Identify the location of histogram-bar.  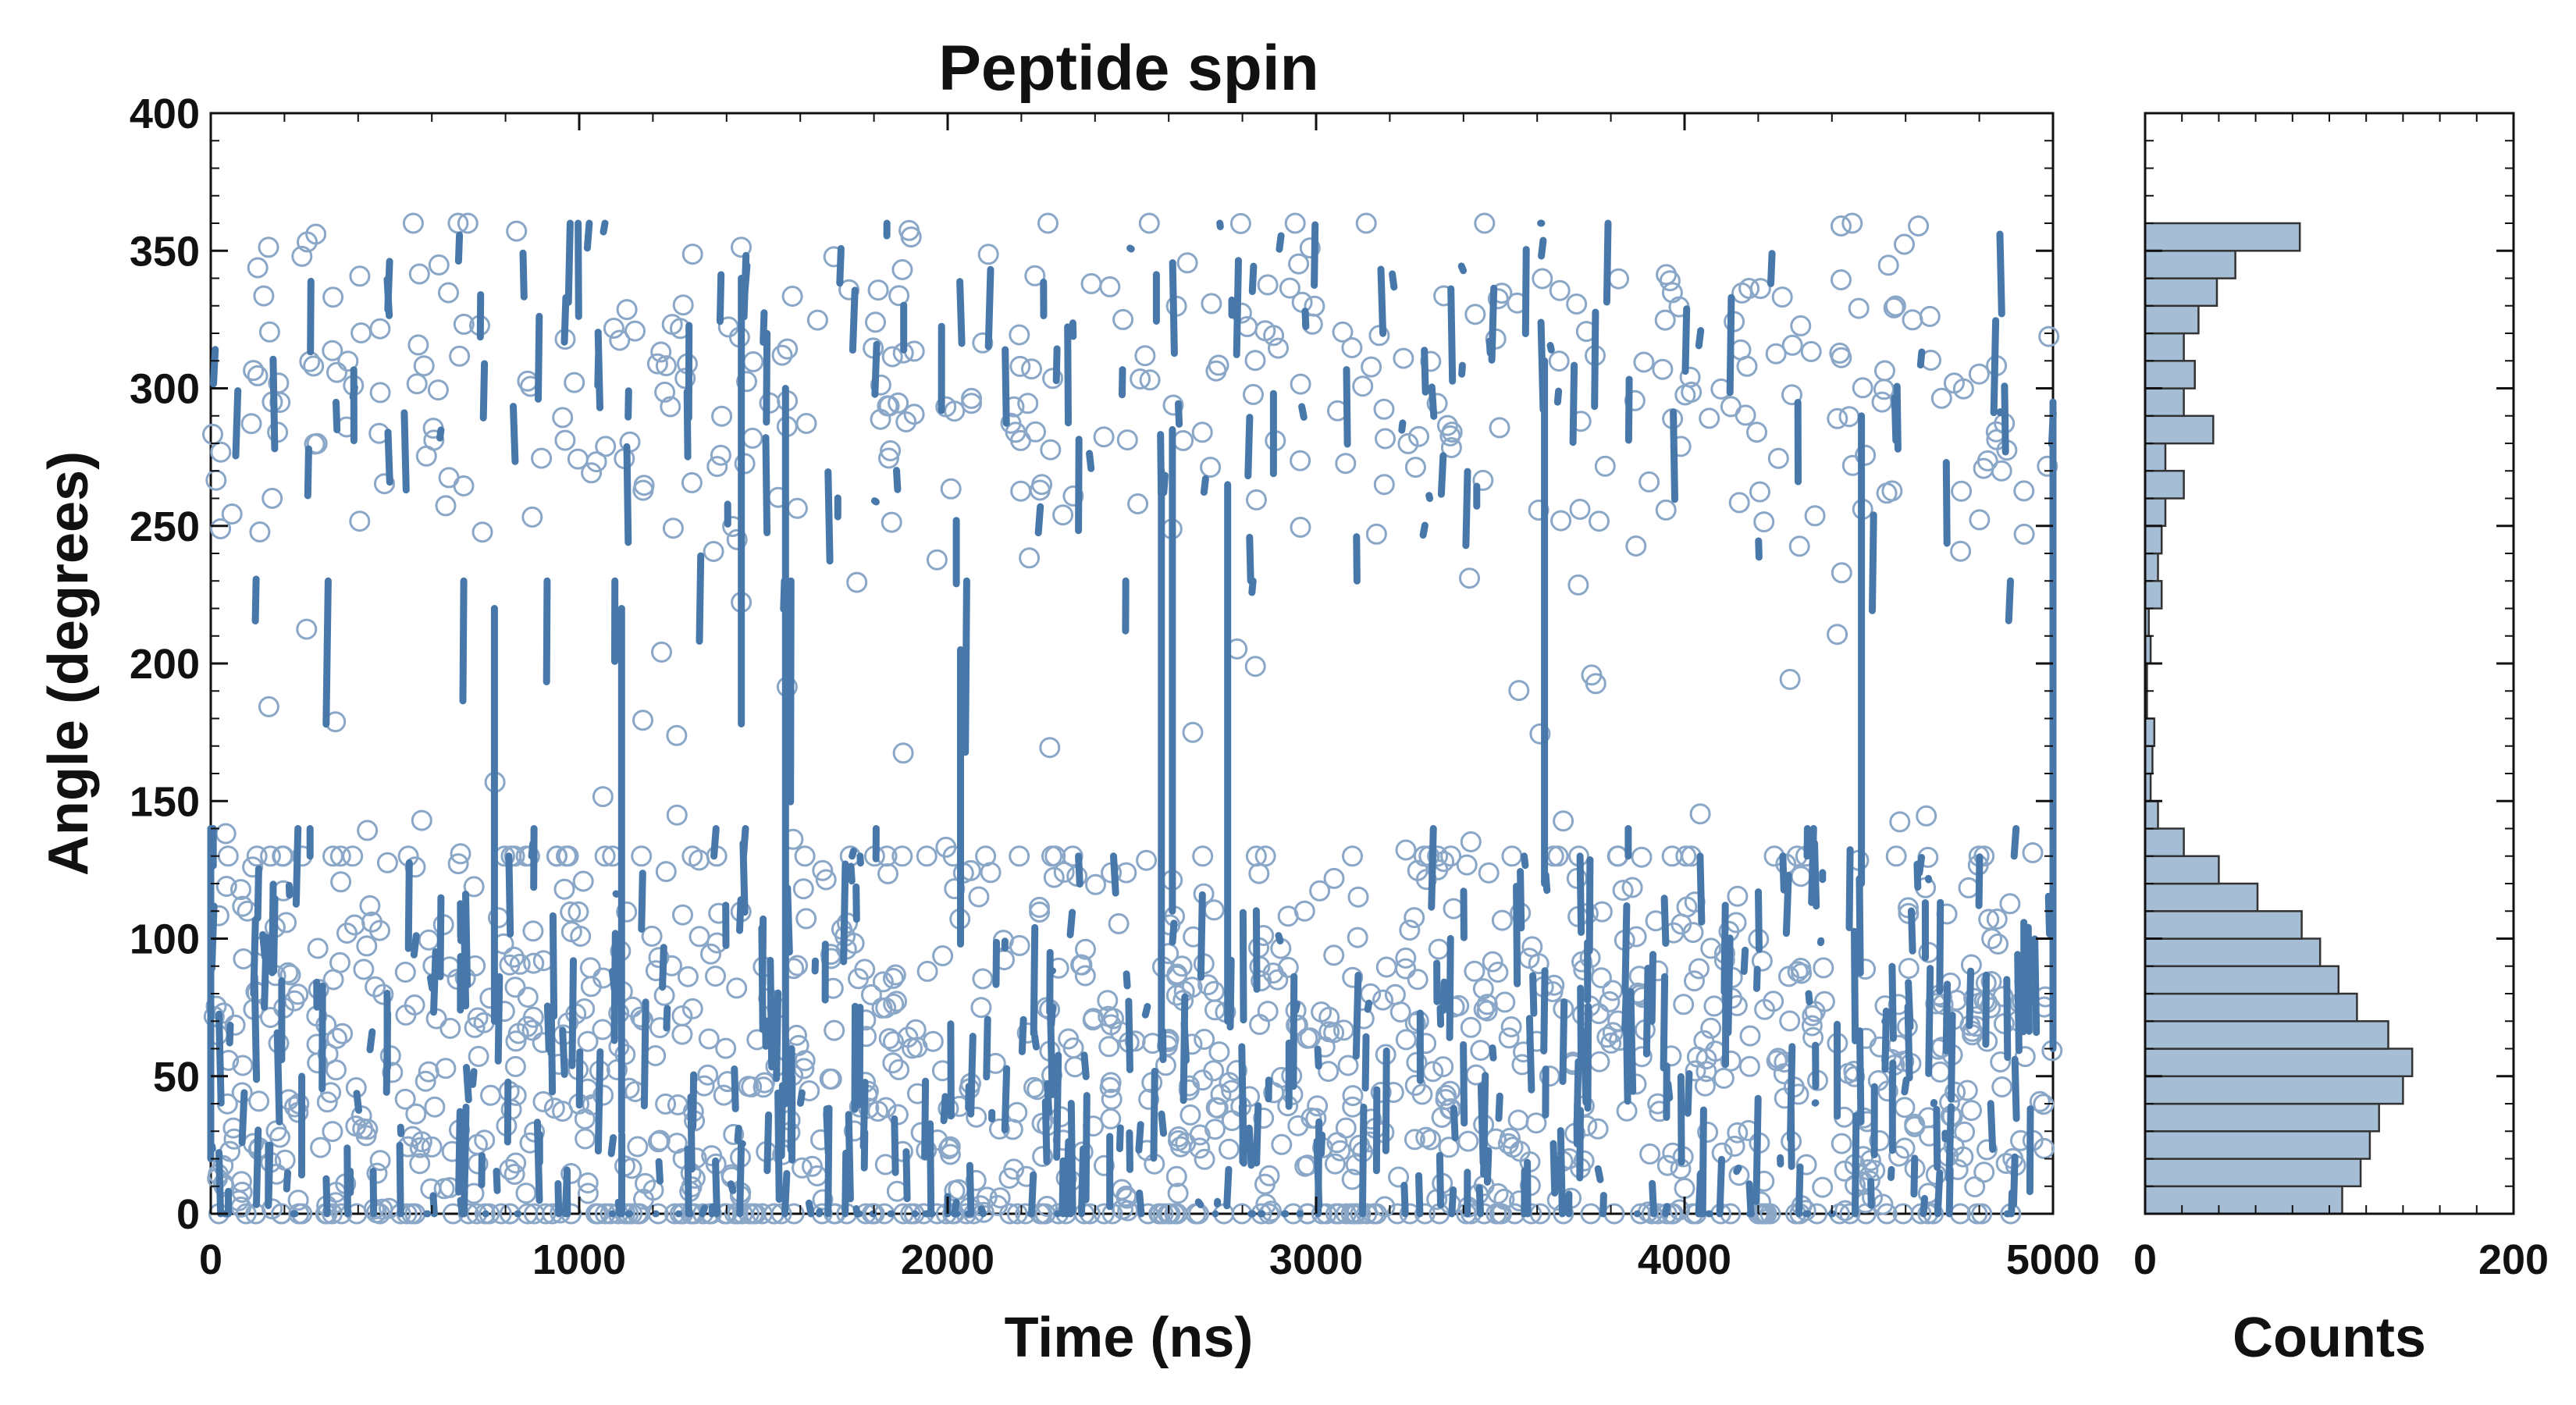
(2164, 347).